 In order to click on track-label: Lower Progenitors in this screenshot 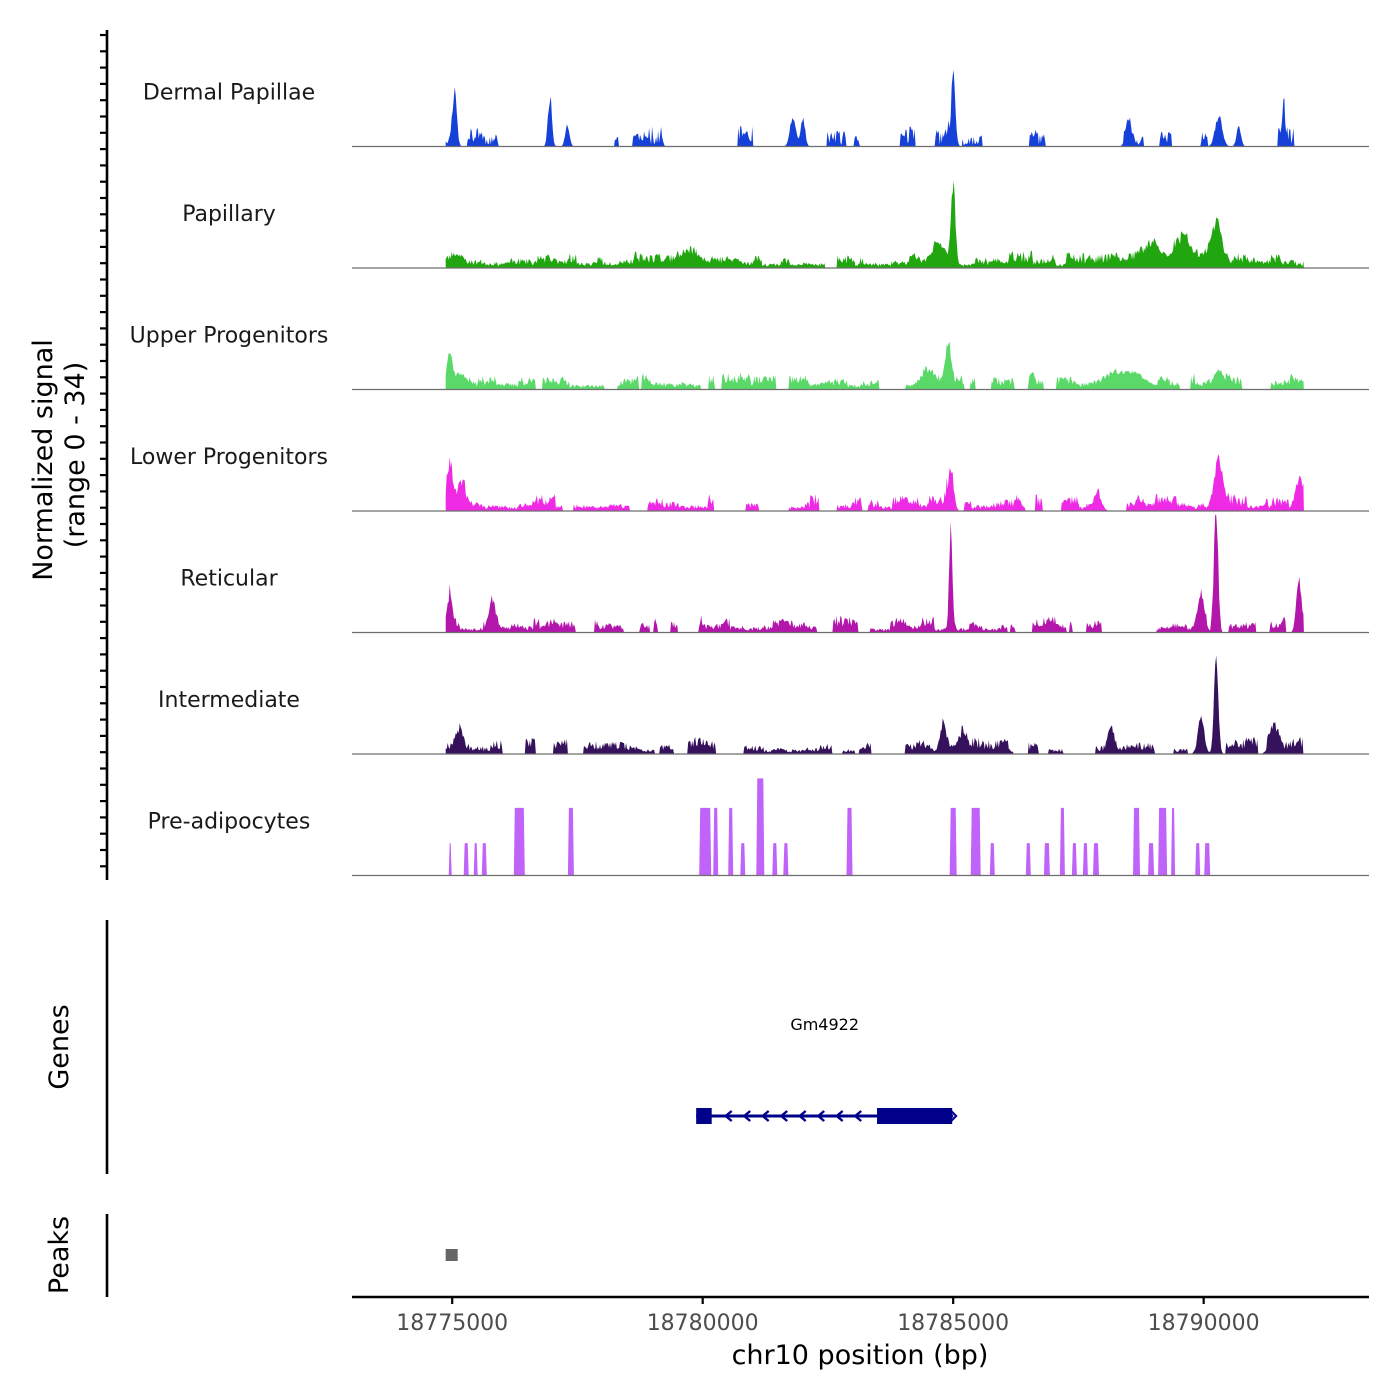, I will do `click(229, 457)`.